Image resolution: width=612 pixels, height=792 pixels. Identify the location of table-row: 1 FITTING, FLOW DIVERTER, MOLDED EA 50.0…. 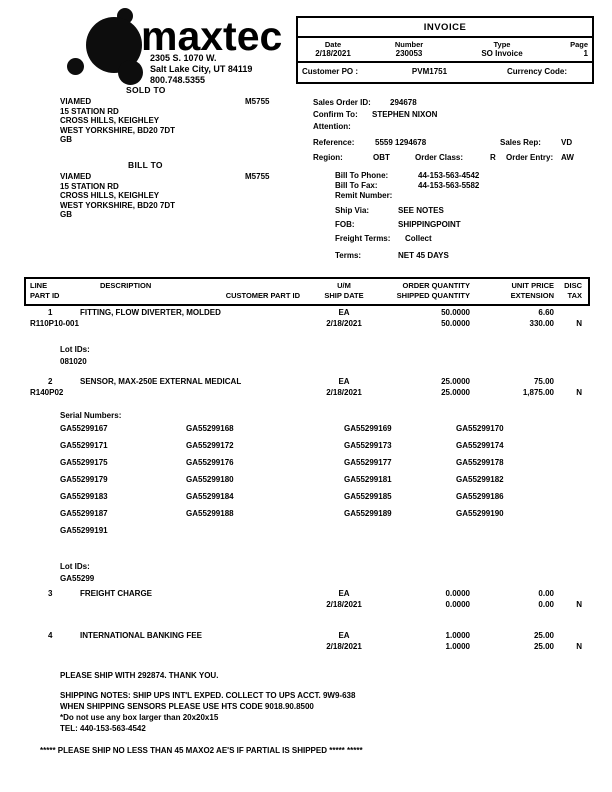
(305, 313).